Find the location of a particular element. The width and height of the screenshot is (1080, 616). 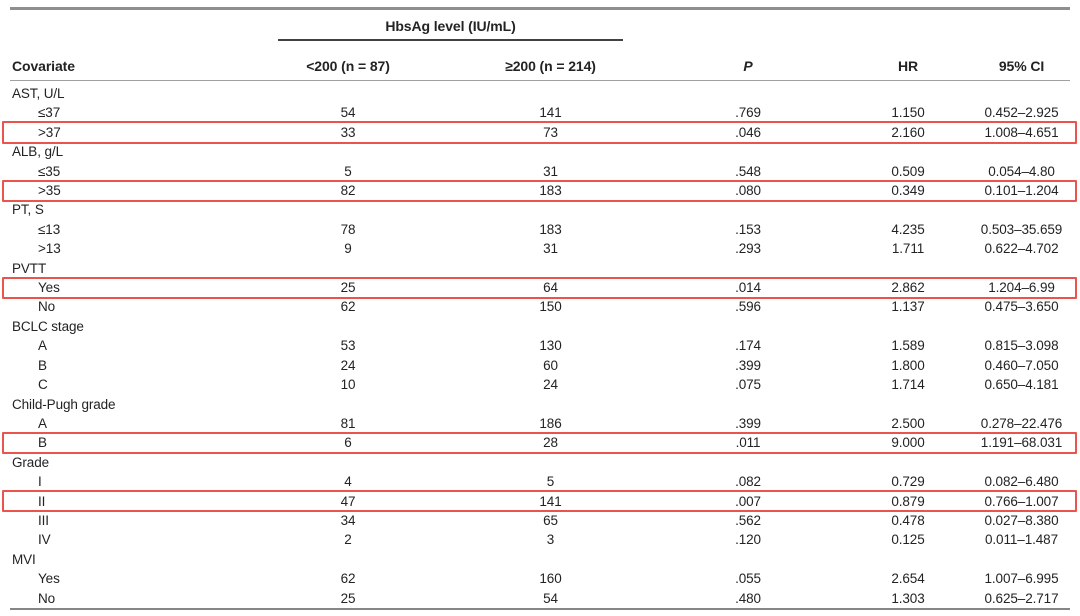

table-row: B 24 60 .399 1.800 0.460–7.050 is located at coordinates (540, 365).